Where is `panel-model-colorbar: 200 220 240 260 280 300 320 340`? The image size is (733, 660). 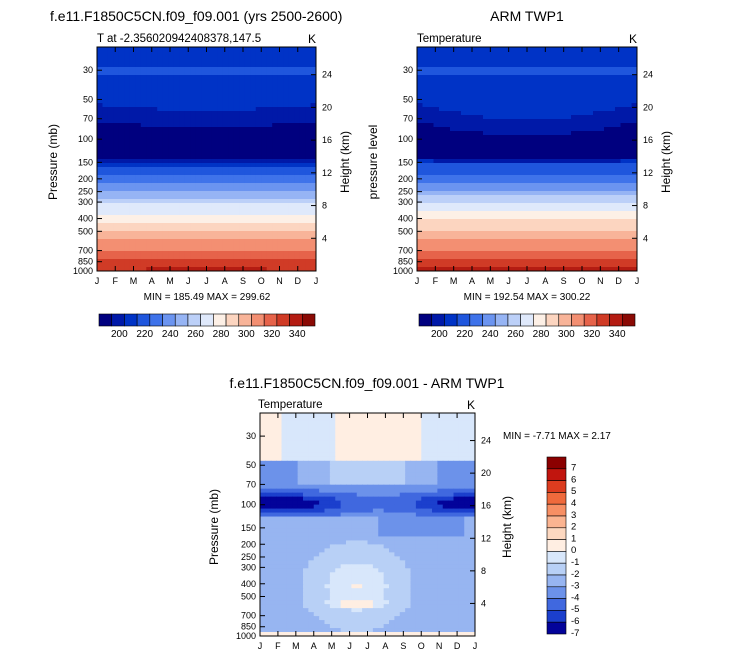
panel-model-colorbar: 200 220 240 260 280 300 320 340 is located at coordinates (207, 326).